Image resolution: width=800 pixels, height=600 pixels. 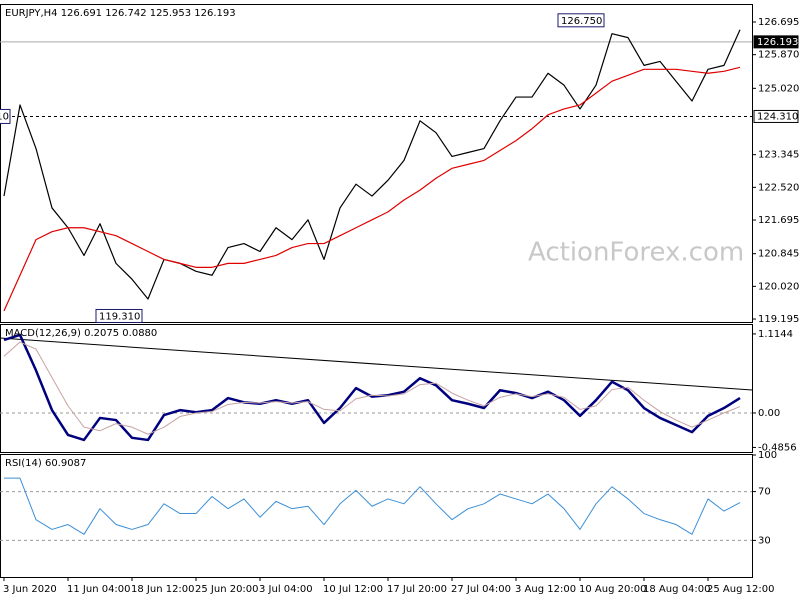 I want to click on x-tick-label: 25 Aug 12:00, so click(x=740, y=589).